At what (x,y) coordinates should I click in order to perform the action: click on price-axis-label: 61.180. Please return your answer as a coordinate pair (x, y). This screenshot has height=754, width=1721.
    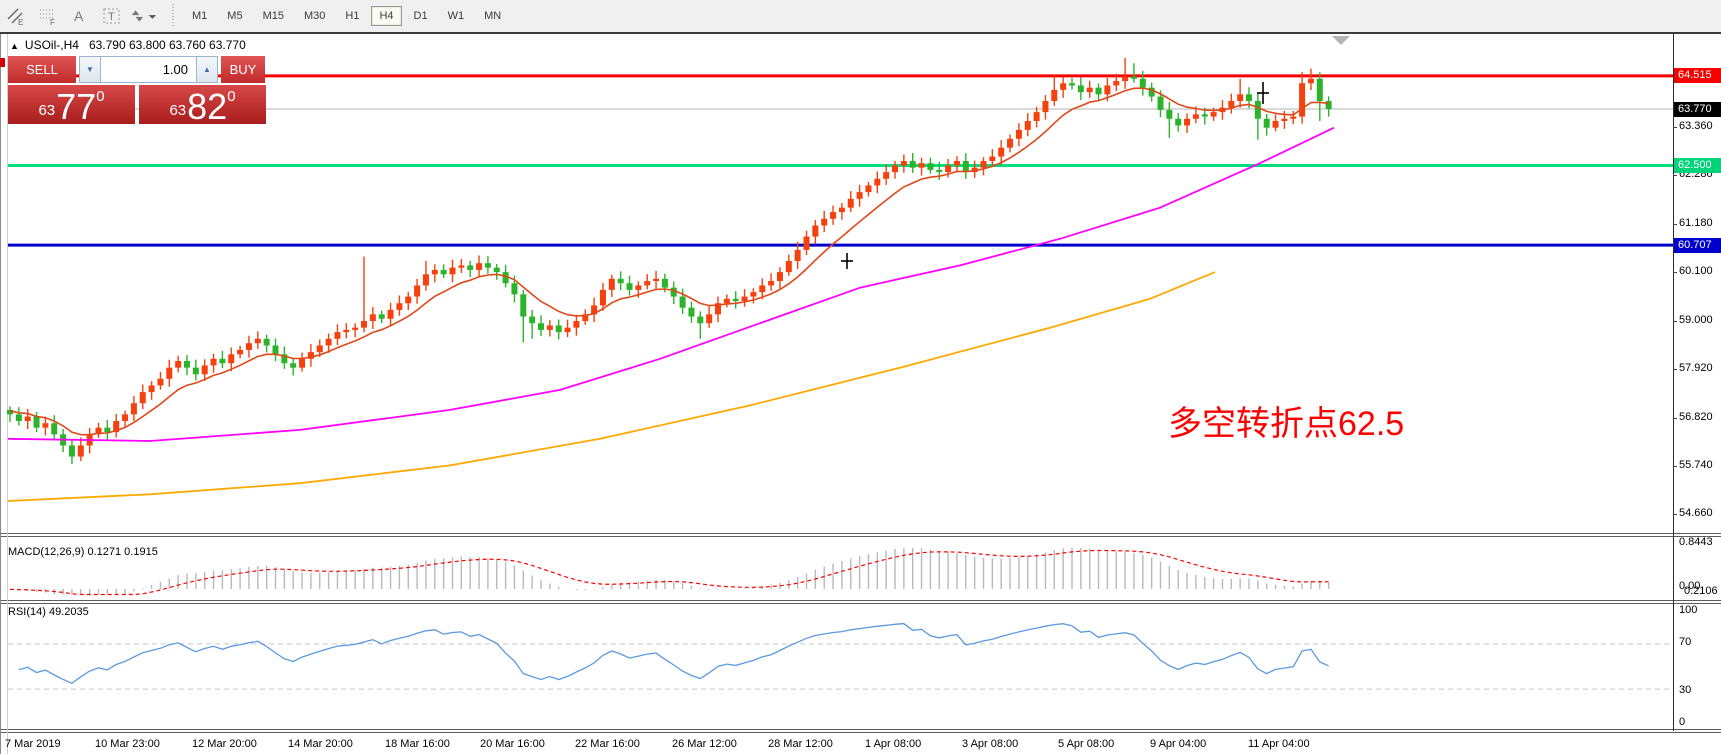
    Looking at the image, I should click on (1696, 223).